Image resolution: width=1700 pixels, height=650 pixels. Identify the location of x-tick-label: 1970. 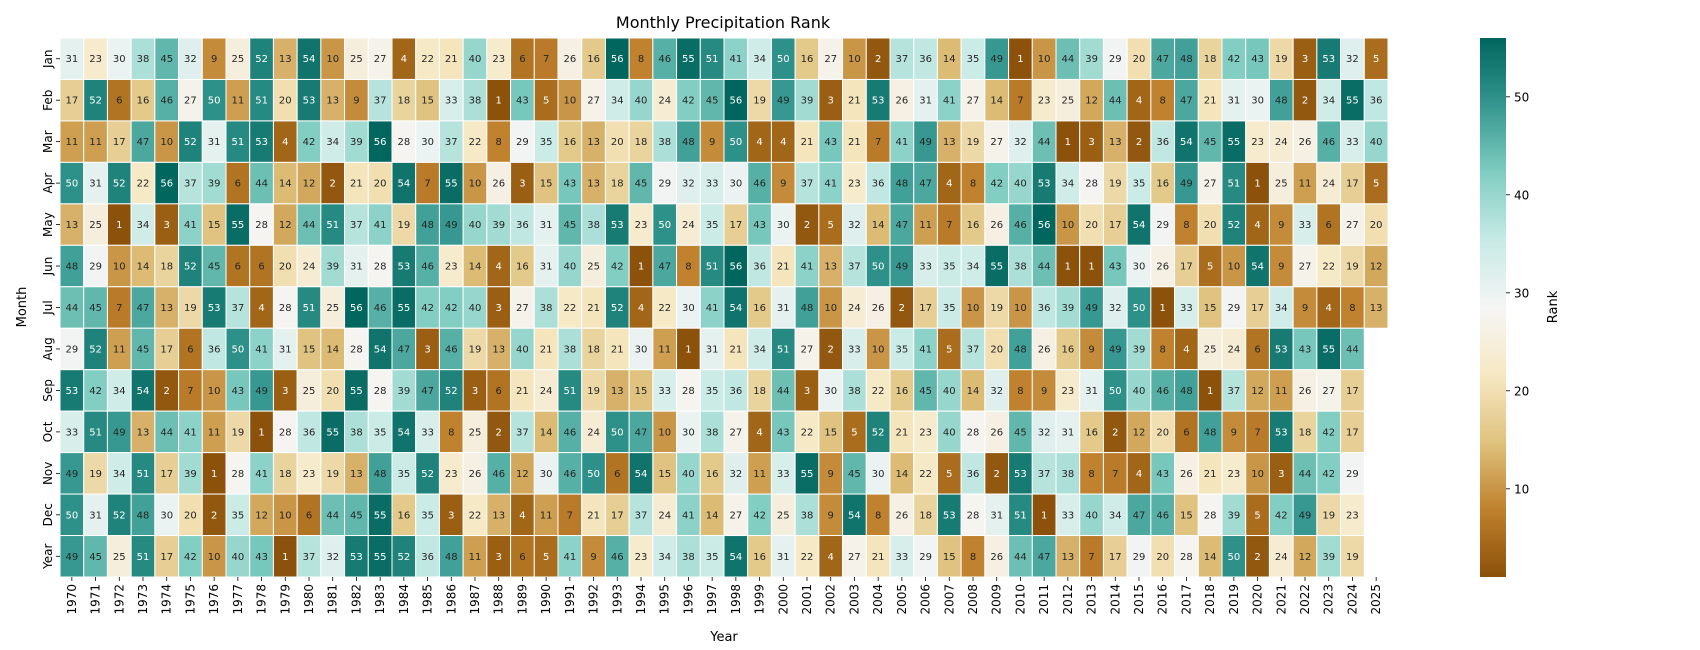
(72, 599).